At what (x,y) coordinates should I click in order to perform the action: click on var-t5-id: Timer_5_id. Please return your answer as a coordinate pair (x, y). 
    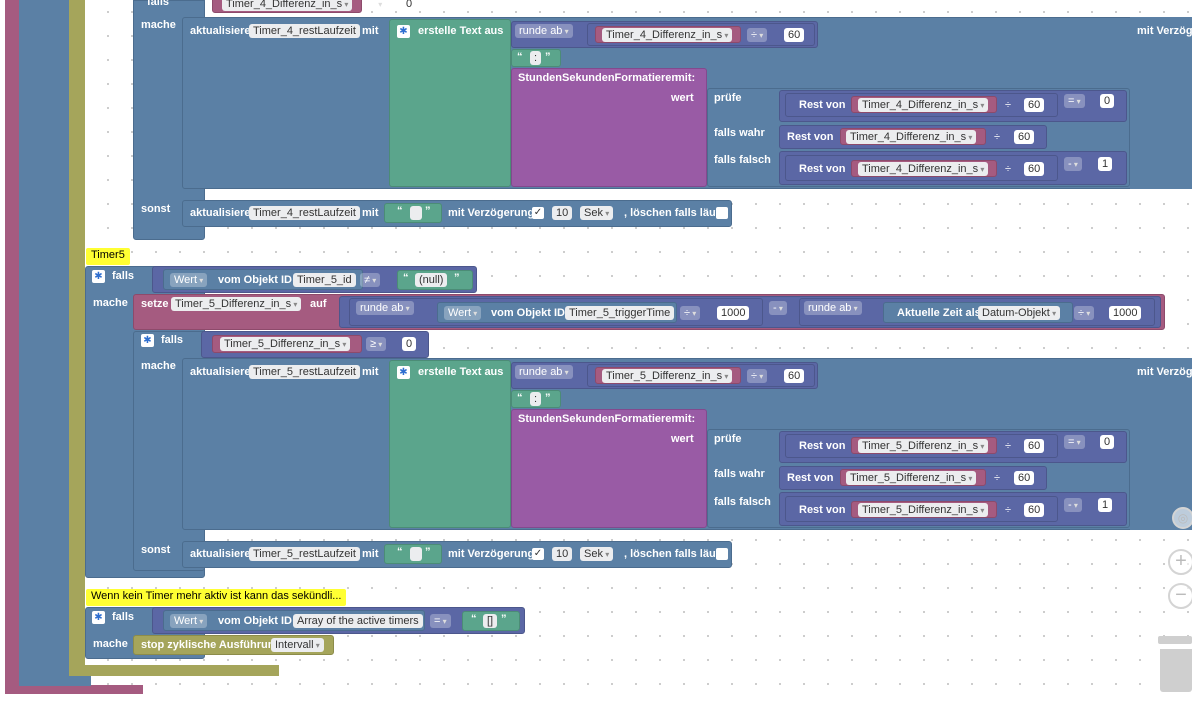
    Looking at the image, I should click on (324, 280).